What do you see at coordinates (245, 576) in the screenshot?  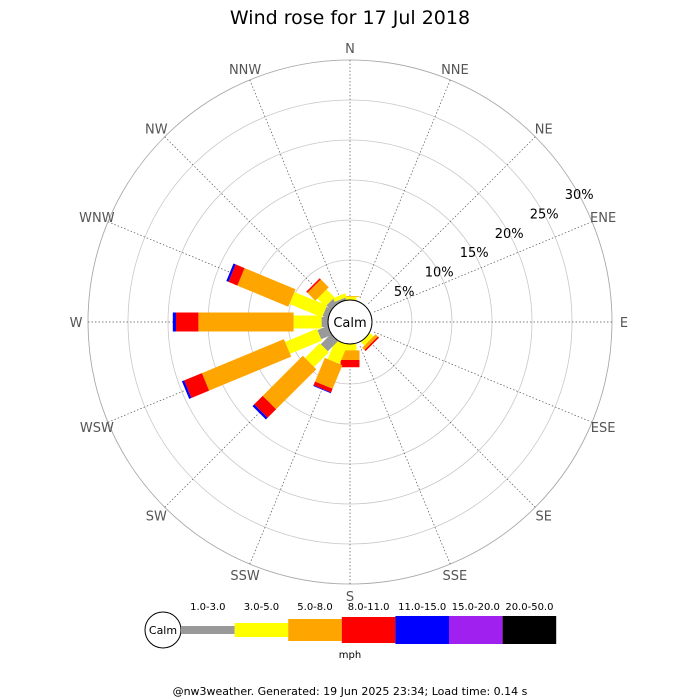 I see `direction-label-SSW: SSW` at bounding box center [245, 576].